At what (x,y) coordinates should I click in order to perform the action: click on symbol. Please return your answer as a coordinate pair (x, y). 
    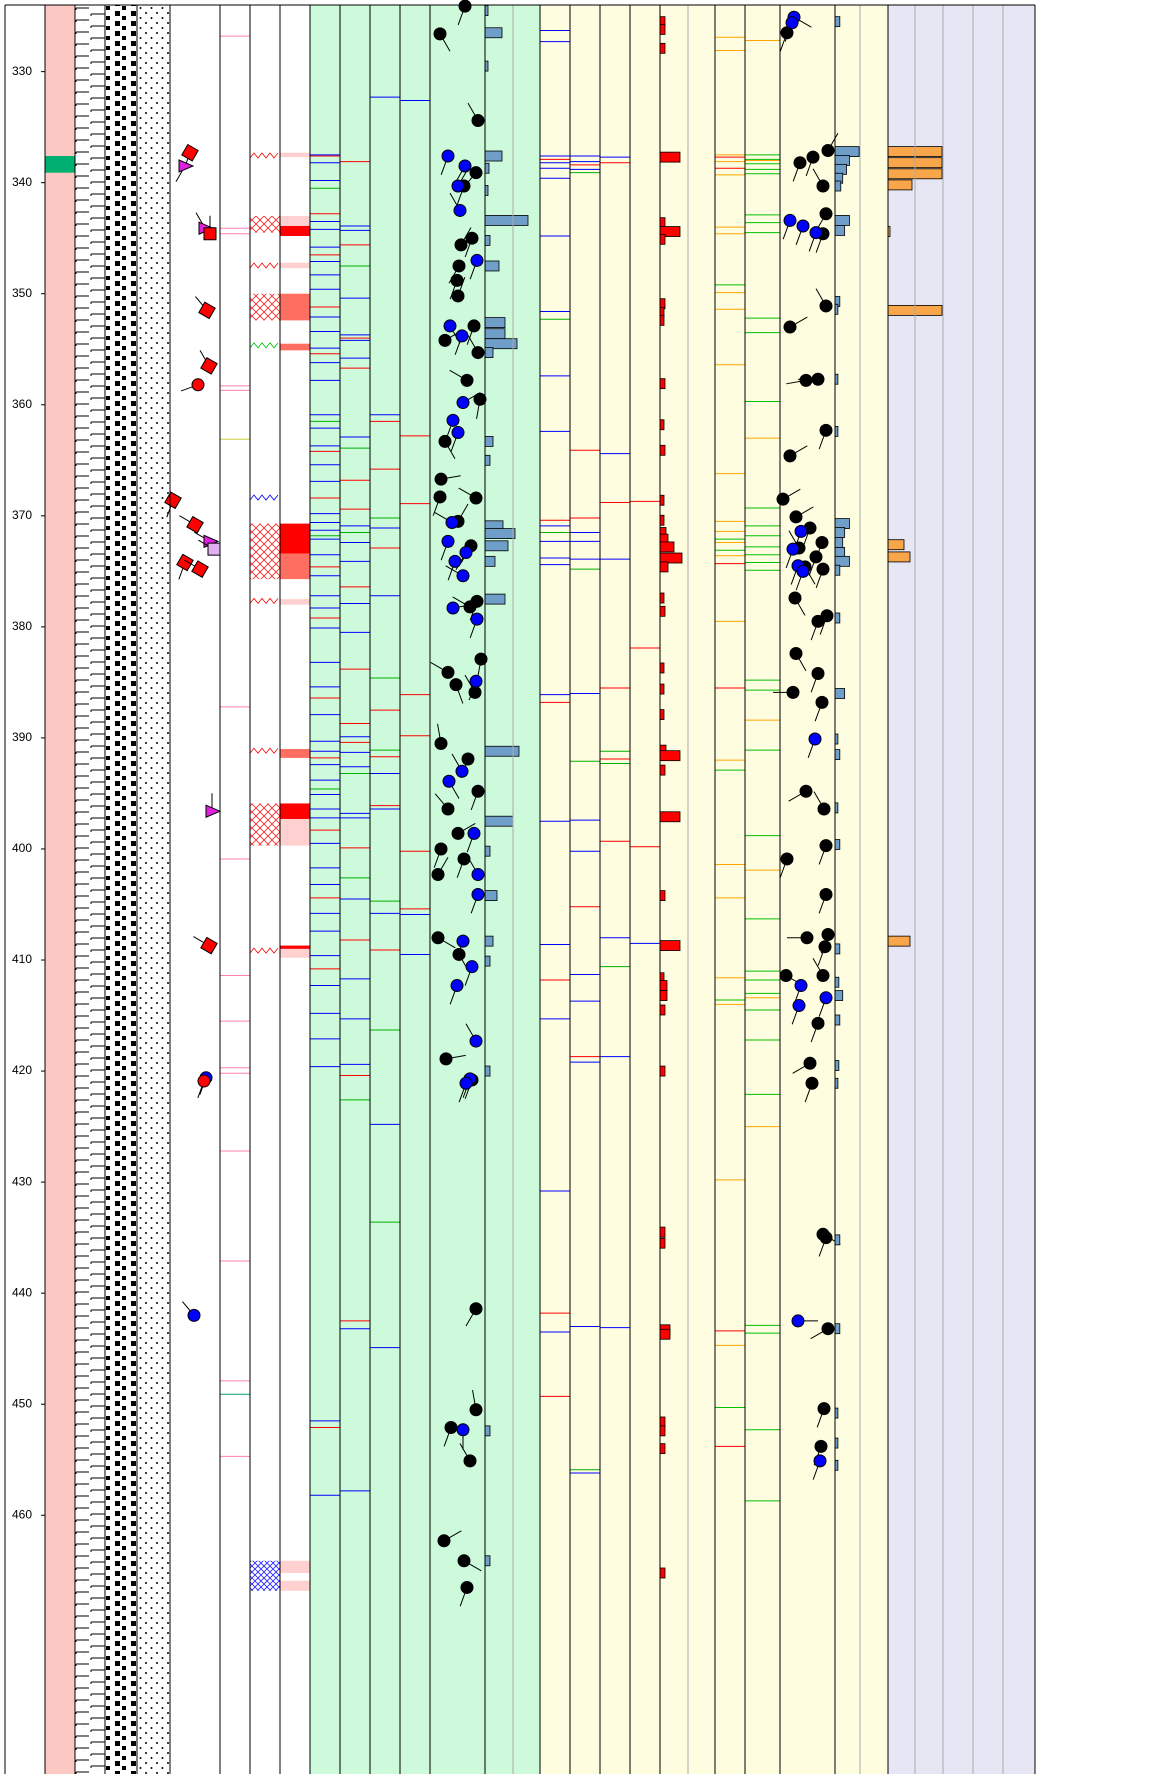
    Looking at the image, I should click on (213, 811).